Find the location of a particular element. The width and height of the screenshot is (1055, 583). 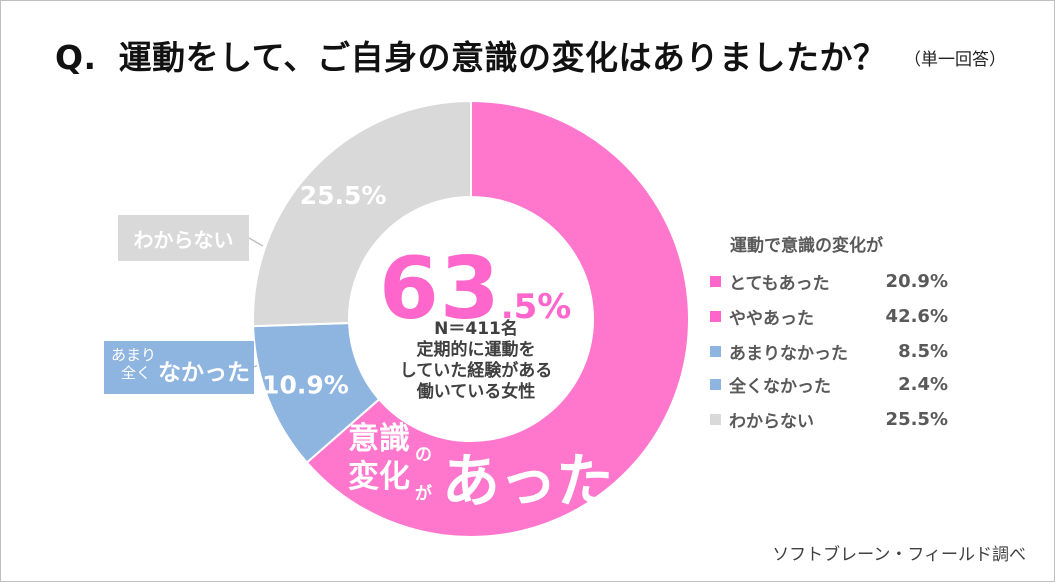

donut-slice is located at coordinates (362, 213).